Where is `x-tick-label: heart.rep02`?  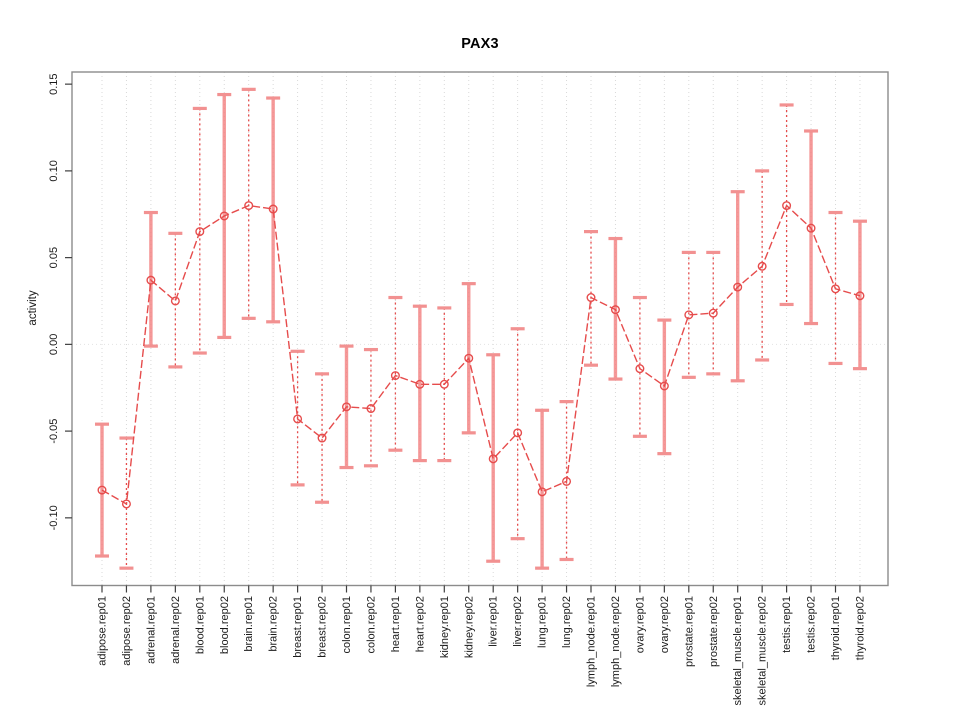
x-tick-label: heart.rep02 is located at coordinates (420, 624).